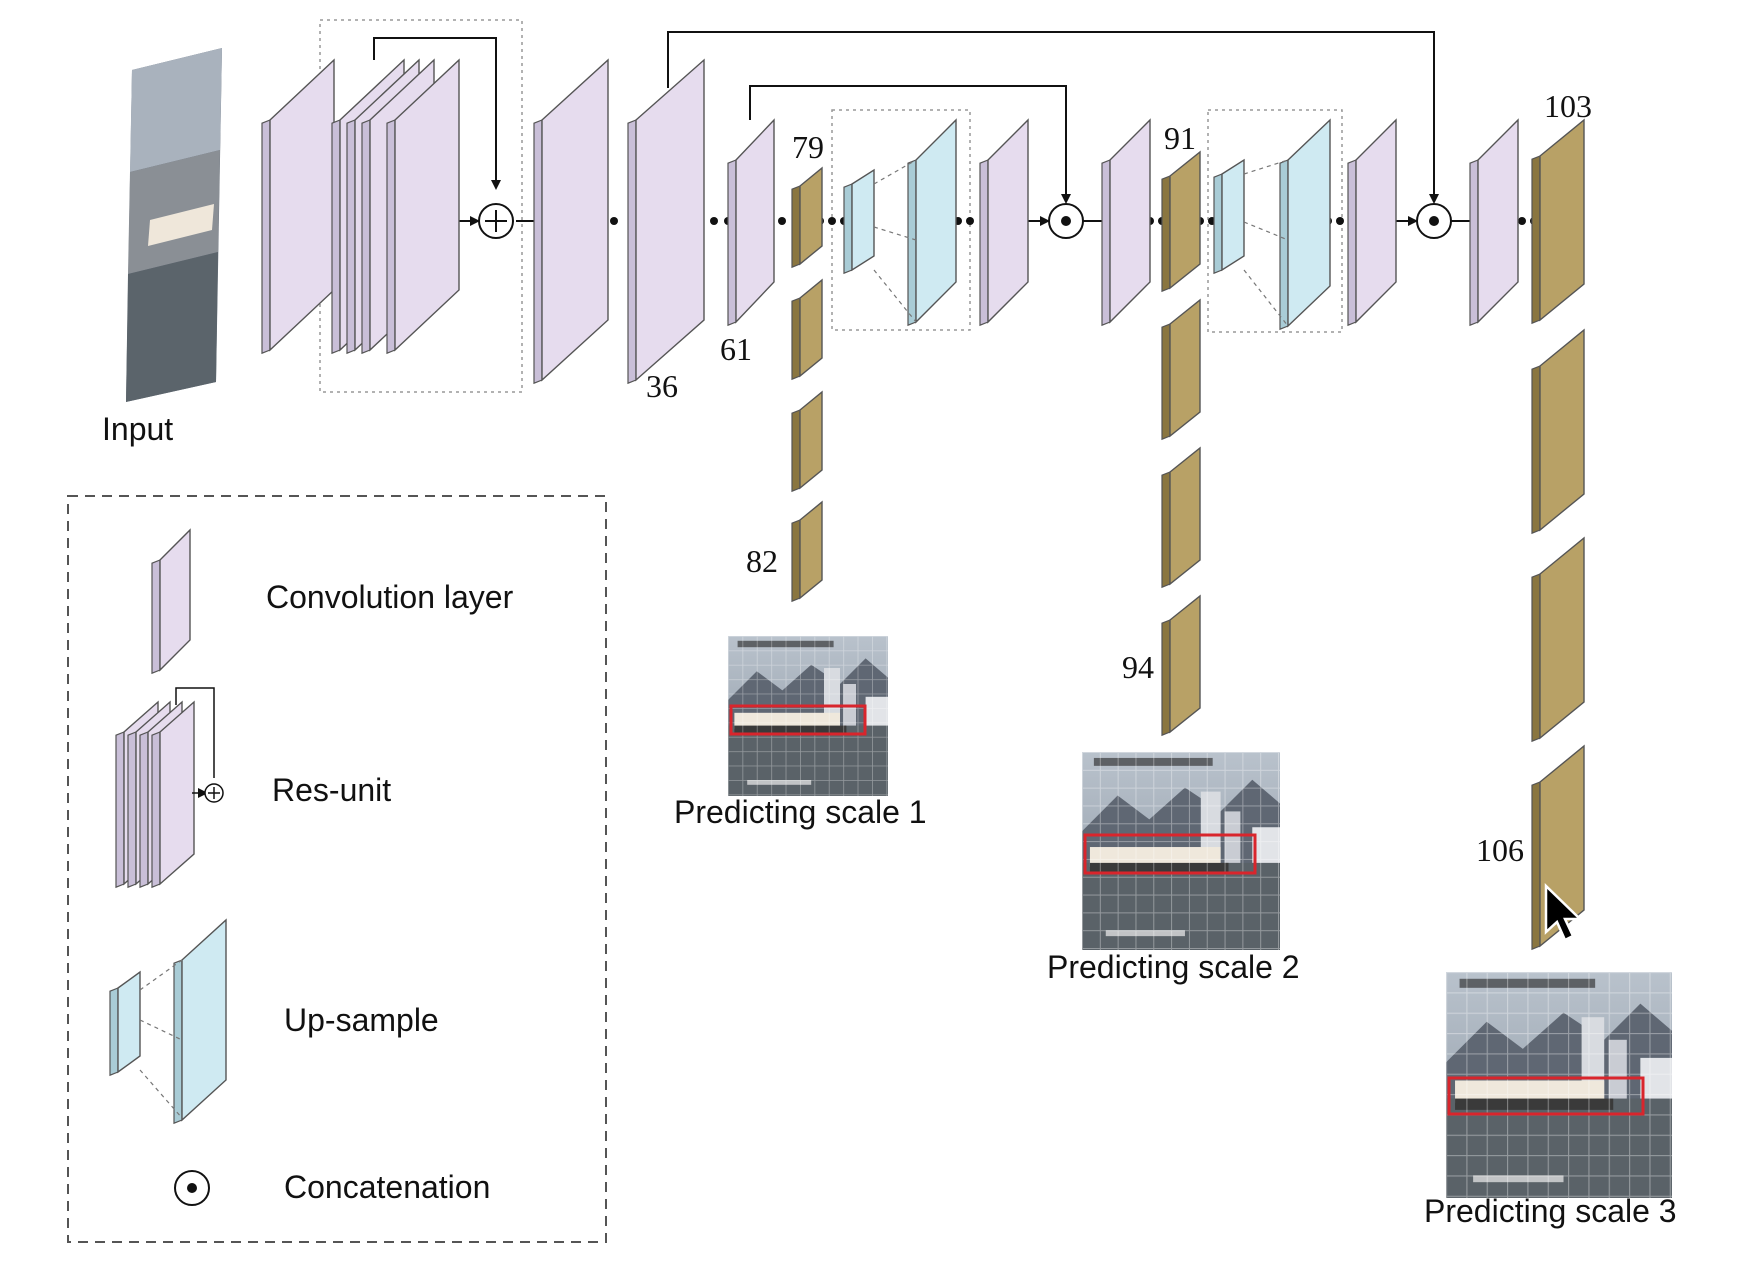  Describe the element at coordinates (1550, 1211) in the screenshot. I see `predicting-scale-3-label: Predicting scale 3` at that location.